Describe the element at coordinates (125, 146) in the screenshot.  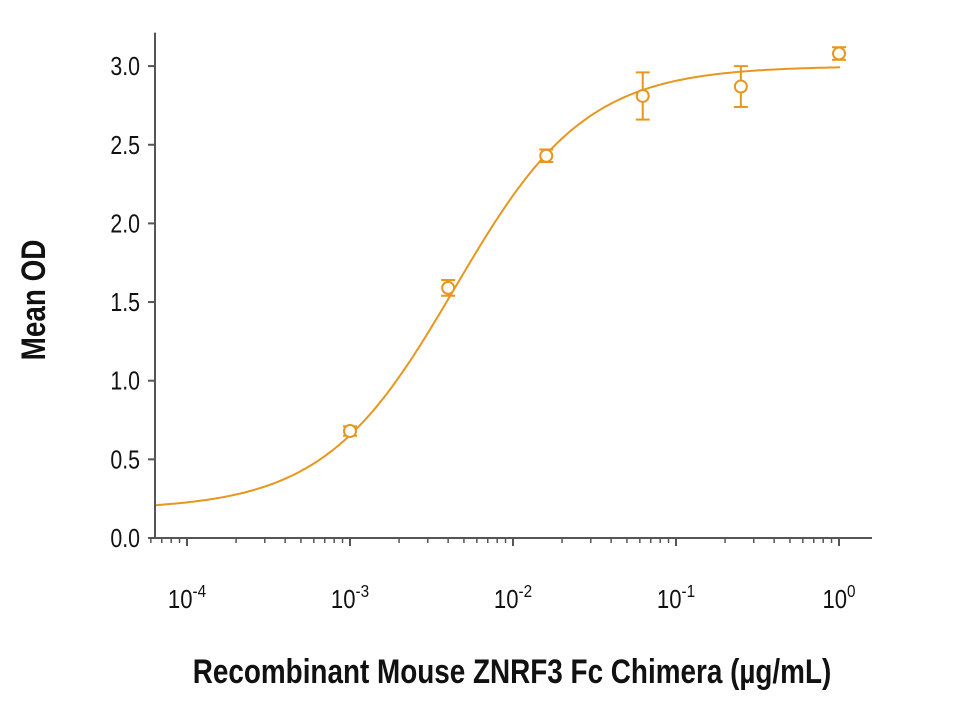
I see `y-tick-label: 2.5` at that location.